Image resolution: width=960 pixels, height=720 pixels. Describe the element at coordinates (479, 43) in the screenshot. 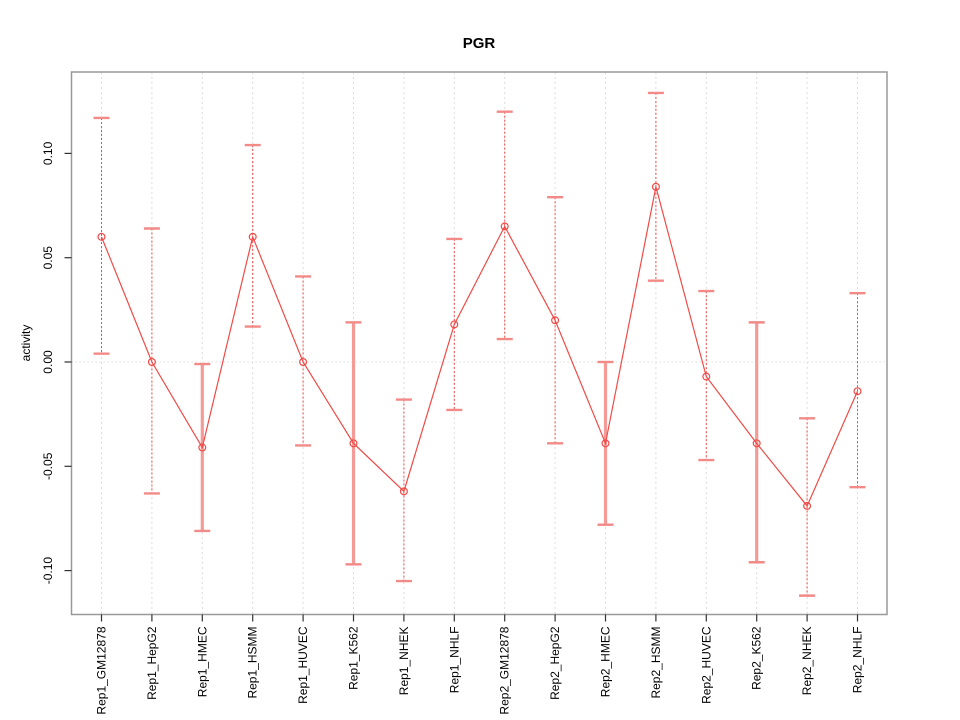

I see `chart-title: PGR` at that location.